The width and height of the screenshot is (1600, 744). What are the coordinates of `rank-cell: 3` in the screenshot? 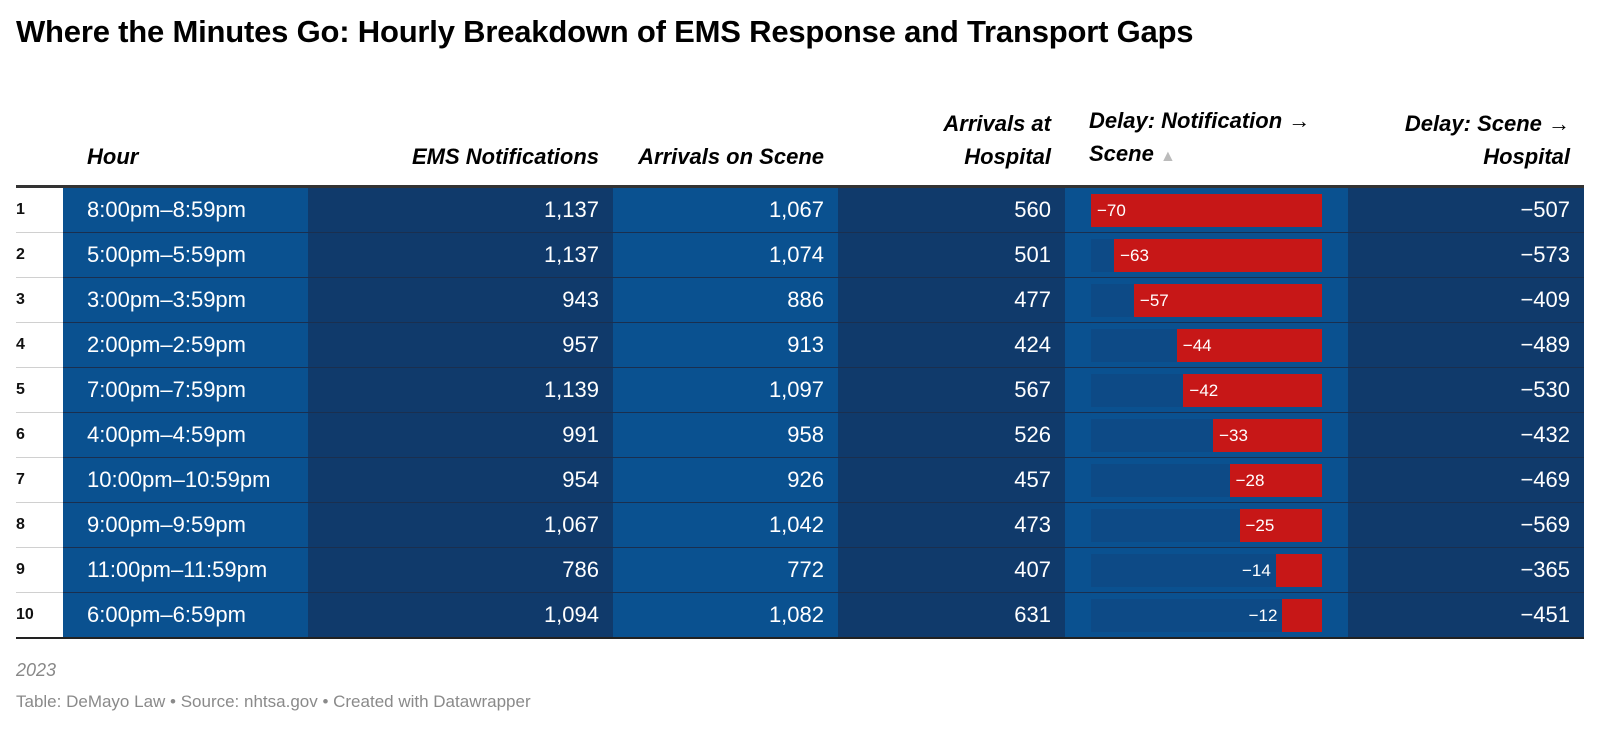 It's located at (39, 300).